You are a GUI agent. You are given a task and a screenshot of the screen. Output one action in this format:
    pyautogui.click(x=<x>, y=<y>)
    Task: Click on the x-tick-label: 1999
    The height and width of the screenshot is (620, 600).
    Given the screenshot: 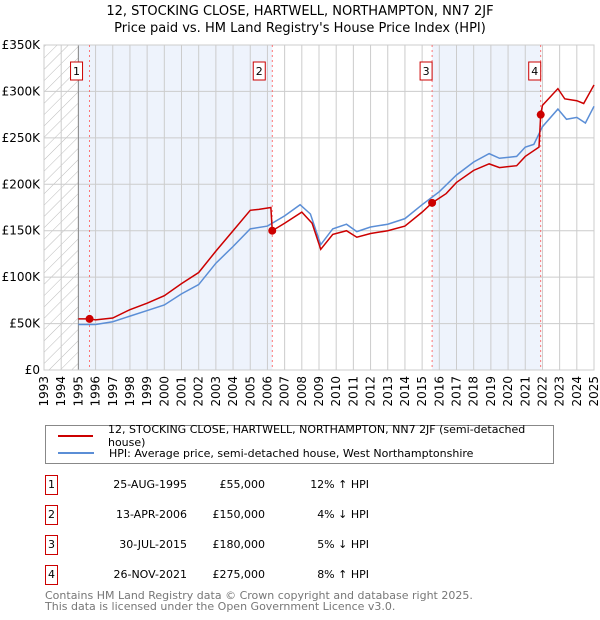 What is the action you would take?
    pyautogui.click(x=147, y=391)
    